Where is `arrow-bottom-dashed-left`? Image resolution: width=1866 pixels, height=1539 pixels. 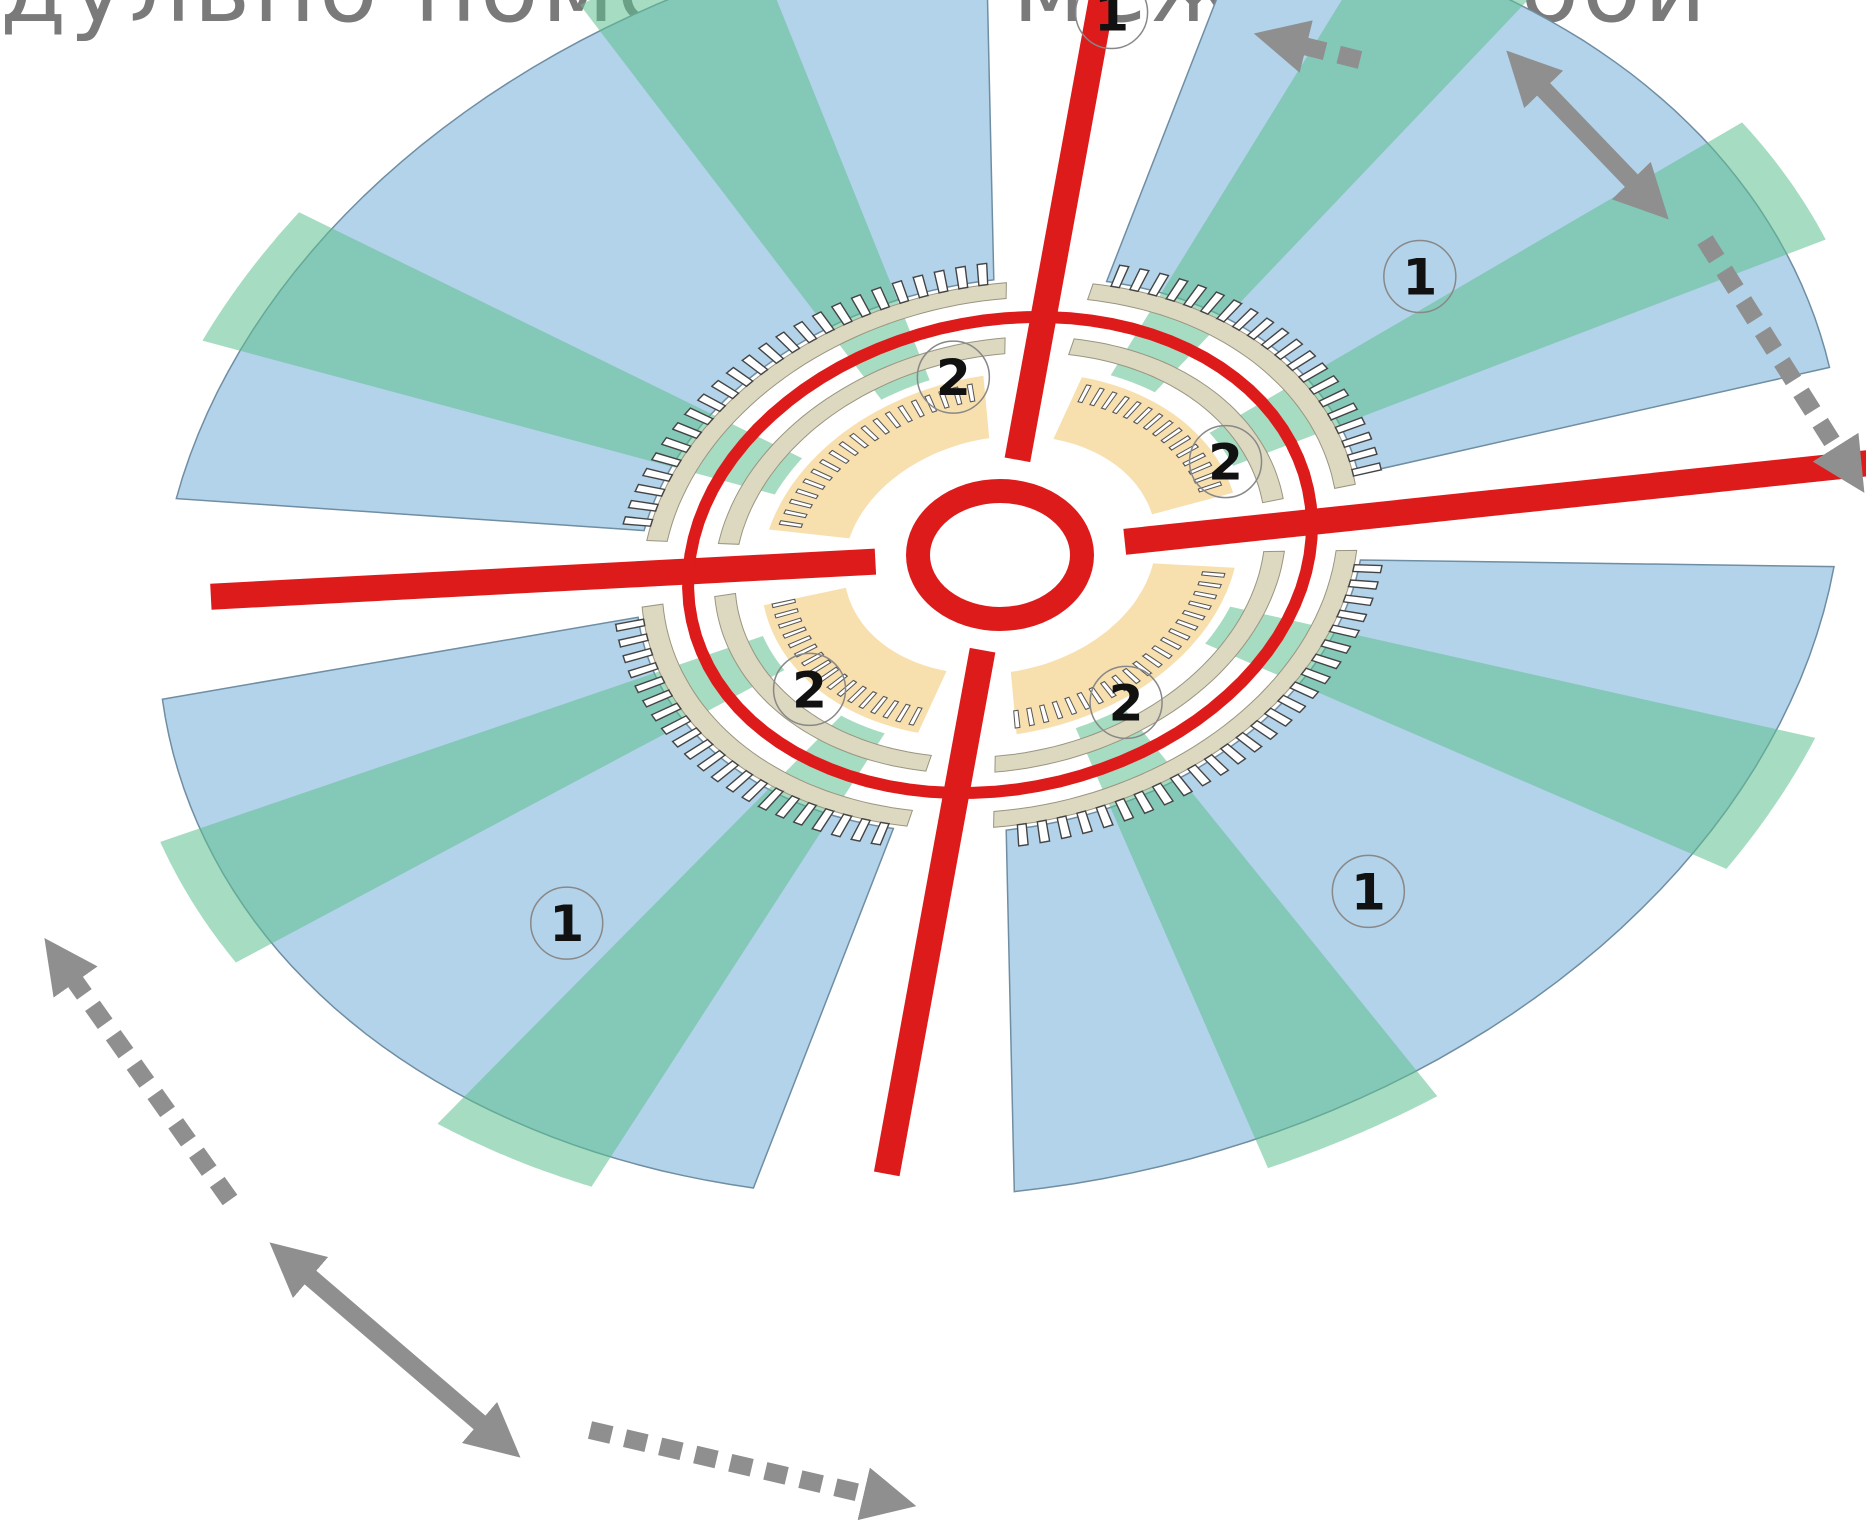 arrow-bottom-dashed-left is located at coordinates (141, 1071).